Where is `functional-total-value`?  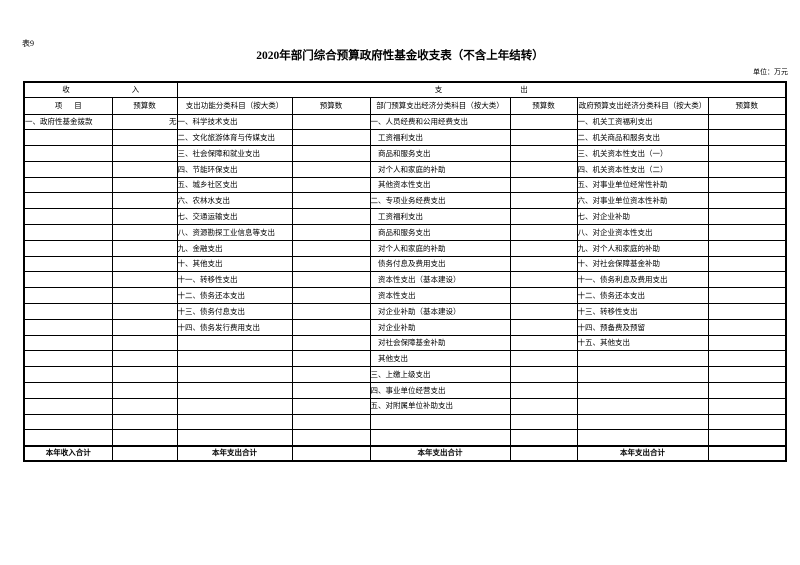
functional-total-value is located at coordinates (331, 453).